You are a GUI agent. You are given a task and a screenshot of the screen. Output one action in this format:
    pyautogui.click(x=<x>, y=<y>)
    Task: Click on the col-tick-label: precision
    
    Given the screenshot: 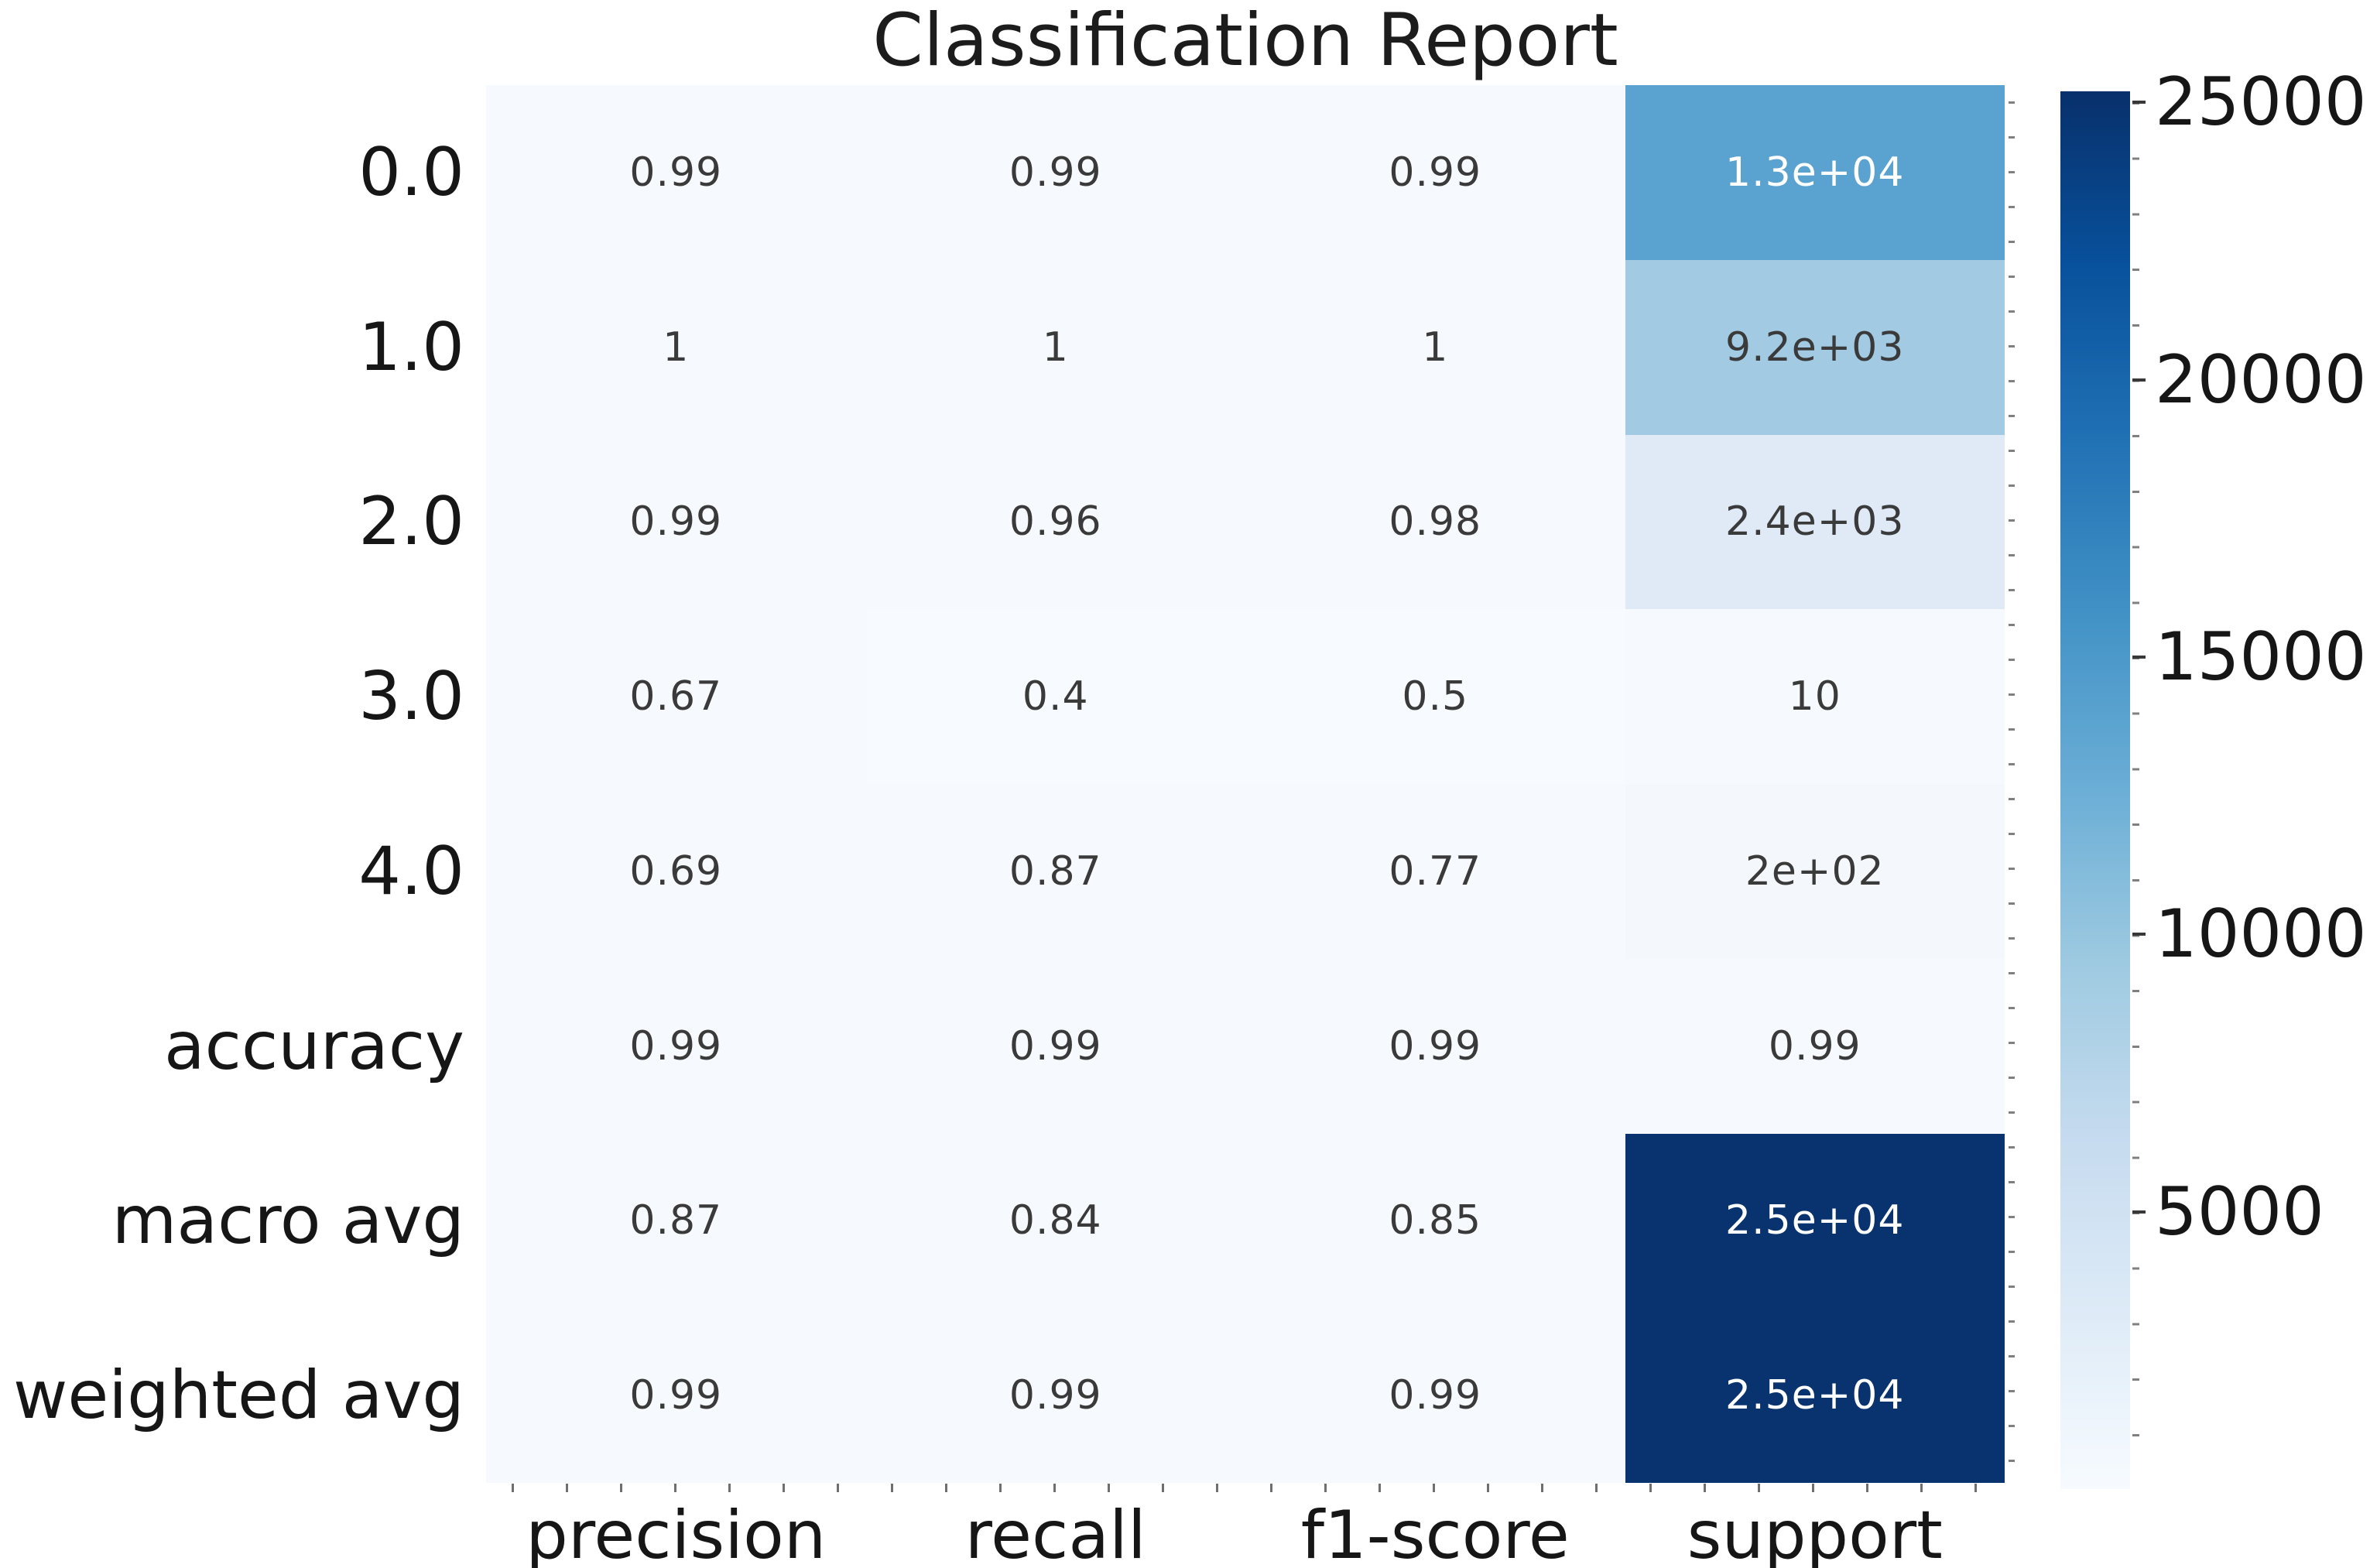 What is the action you would take?
    pyautogui.click(x=676, y=1532)
    